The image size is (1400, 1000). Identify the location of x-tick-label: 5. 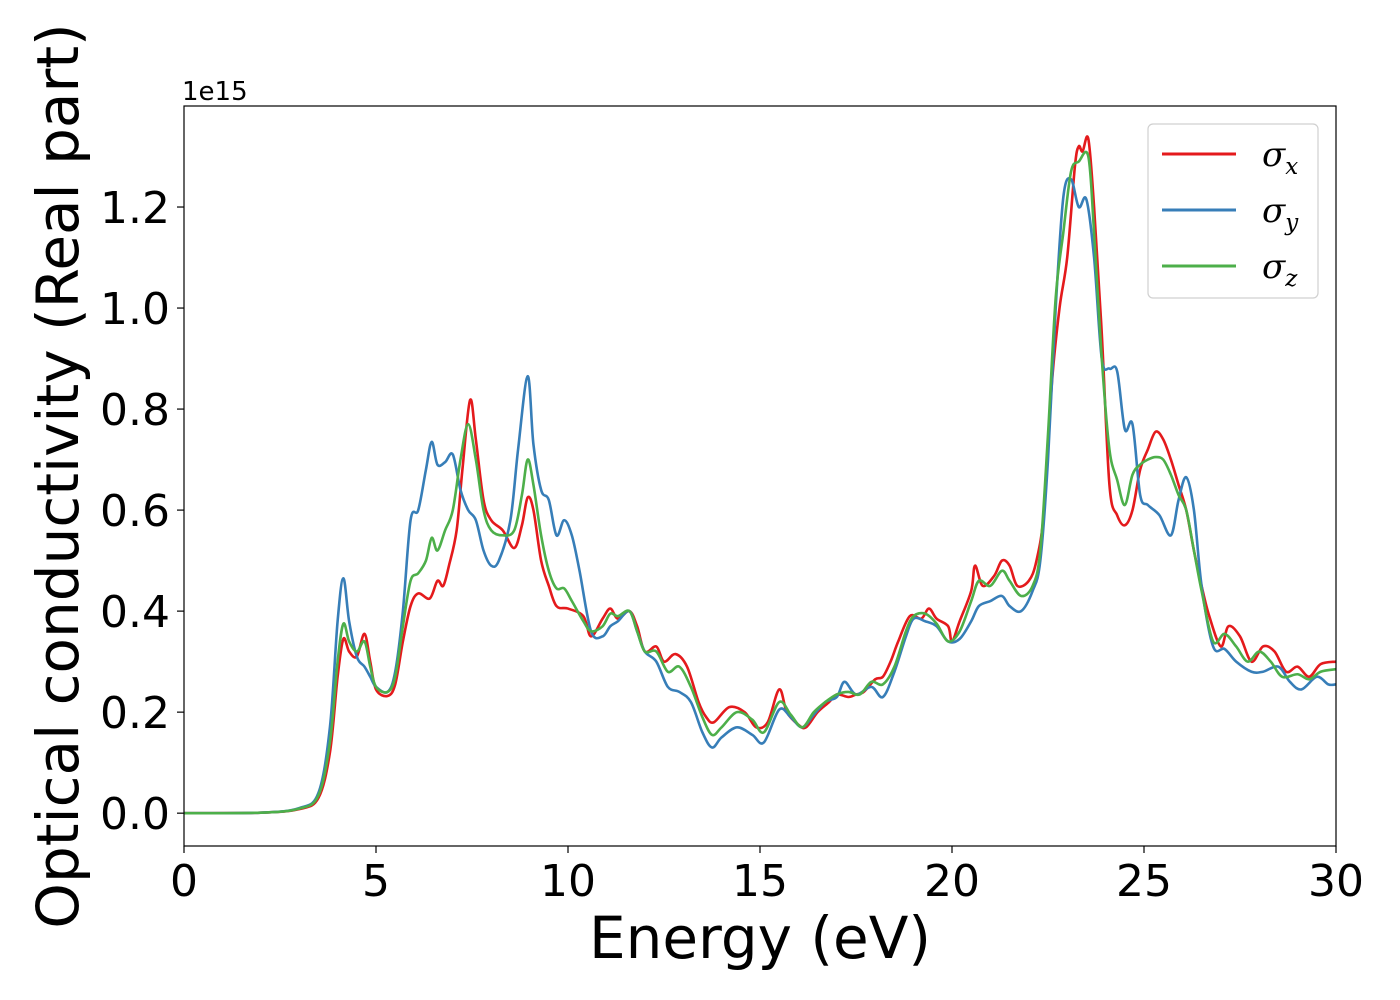
(376, 881).